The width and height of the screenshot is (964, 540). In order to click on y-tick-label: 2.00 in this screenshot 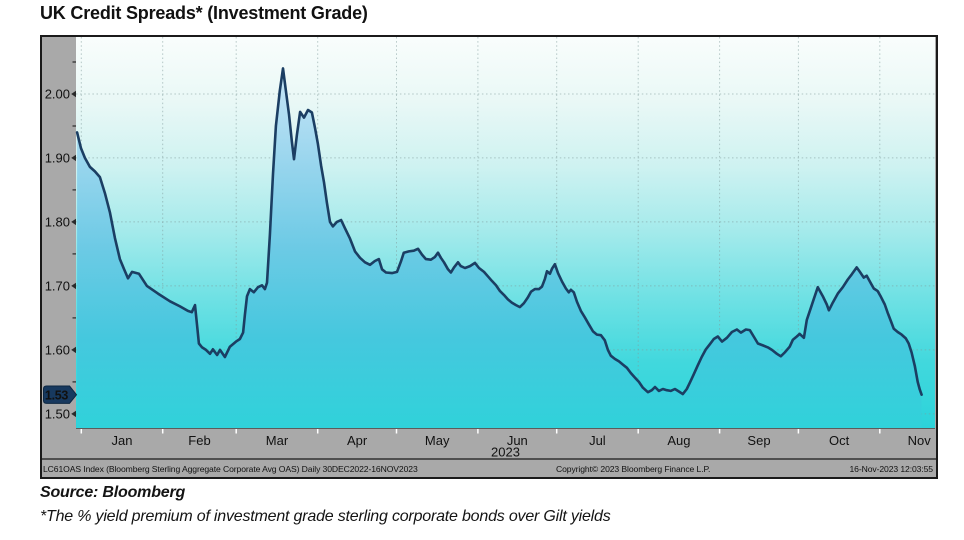, I will do `click(57, 94)`.